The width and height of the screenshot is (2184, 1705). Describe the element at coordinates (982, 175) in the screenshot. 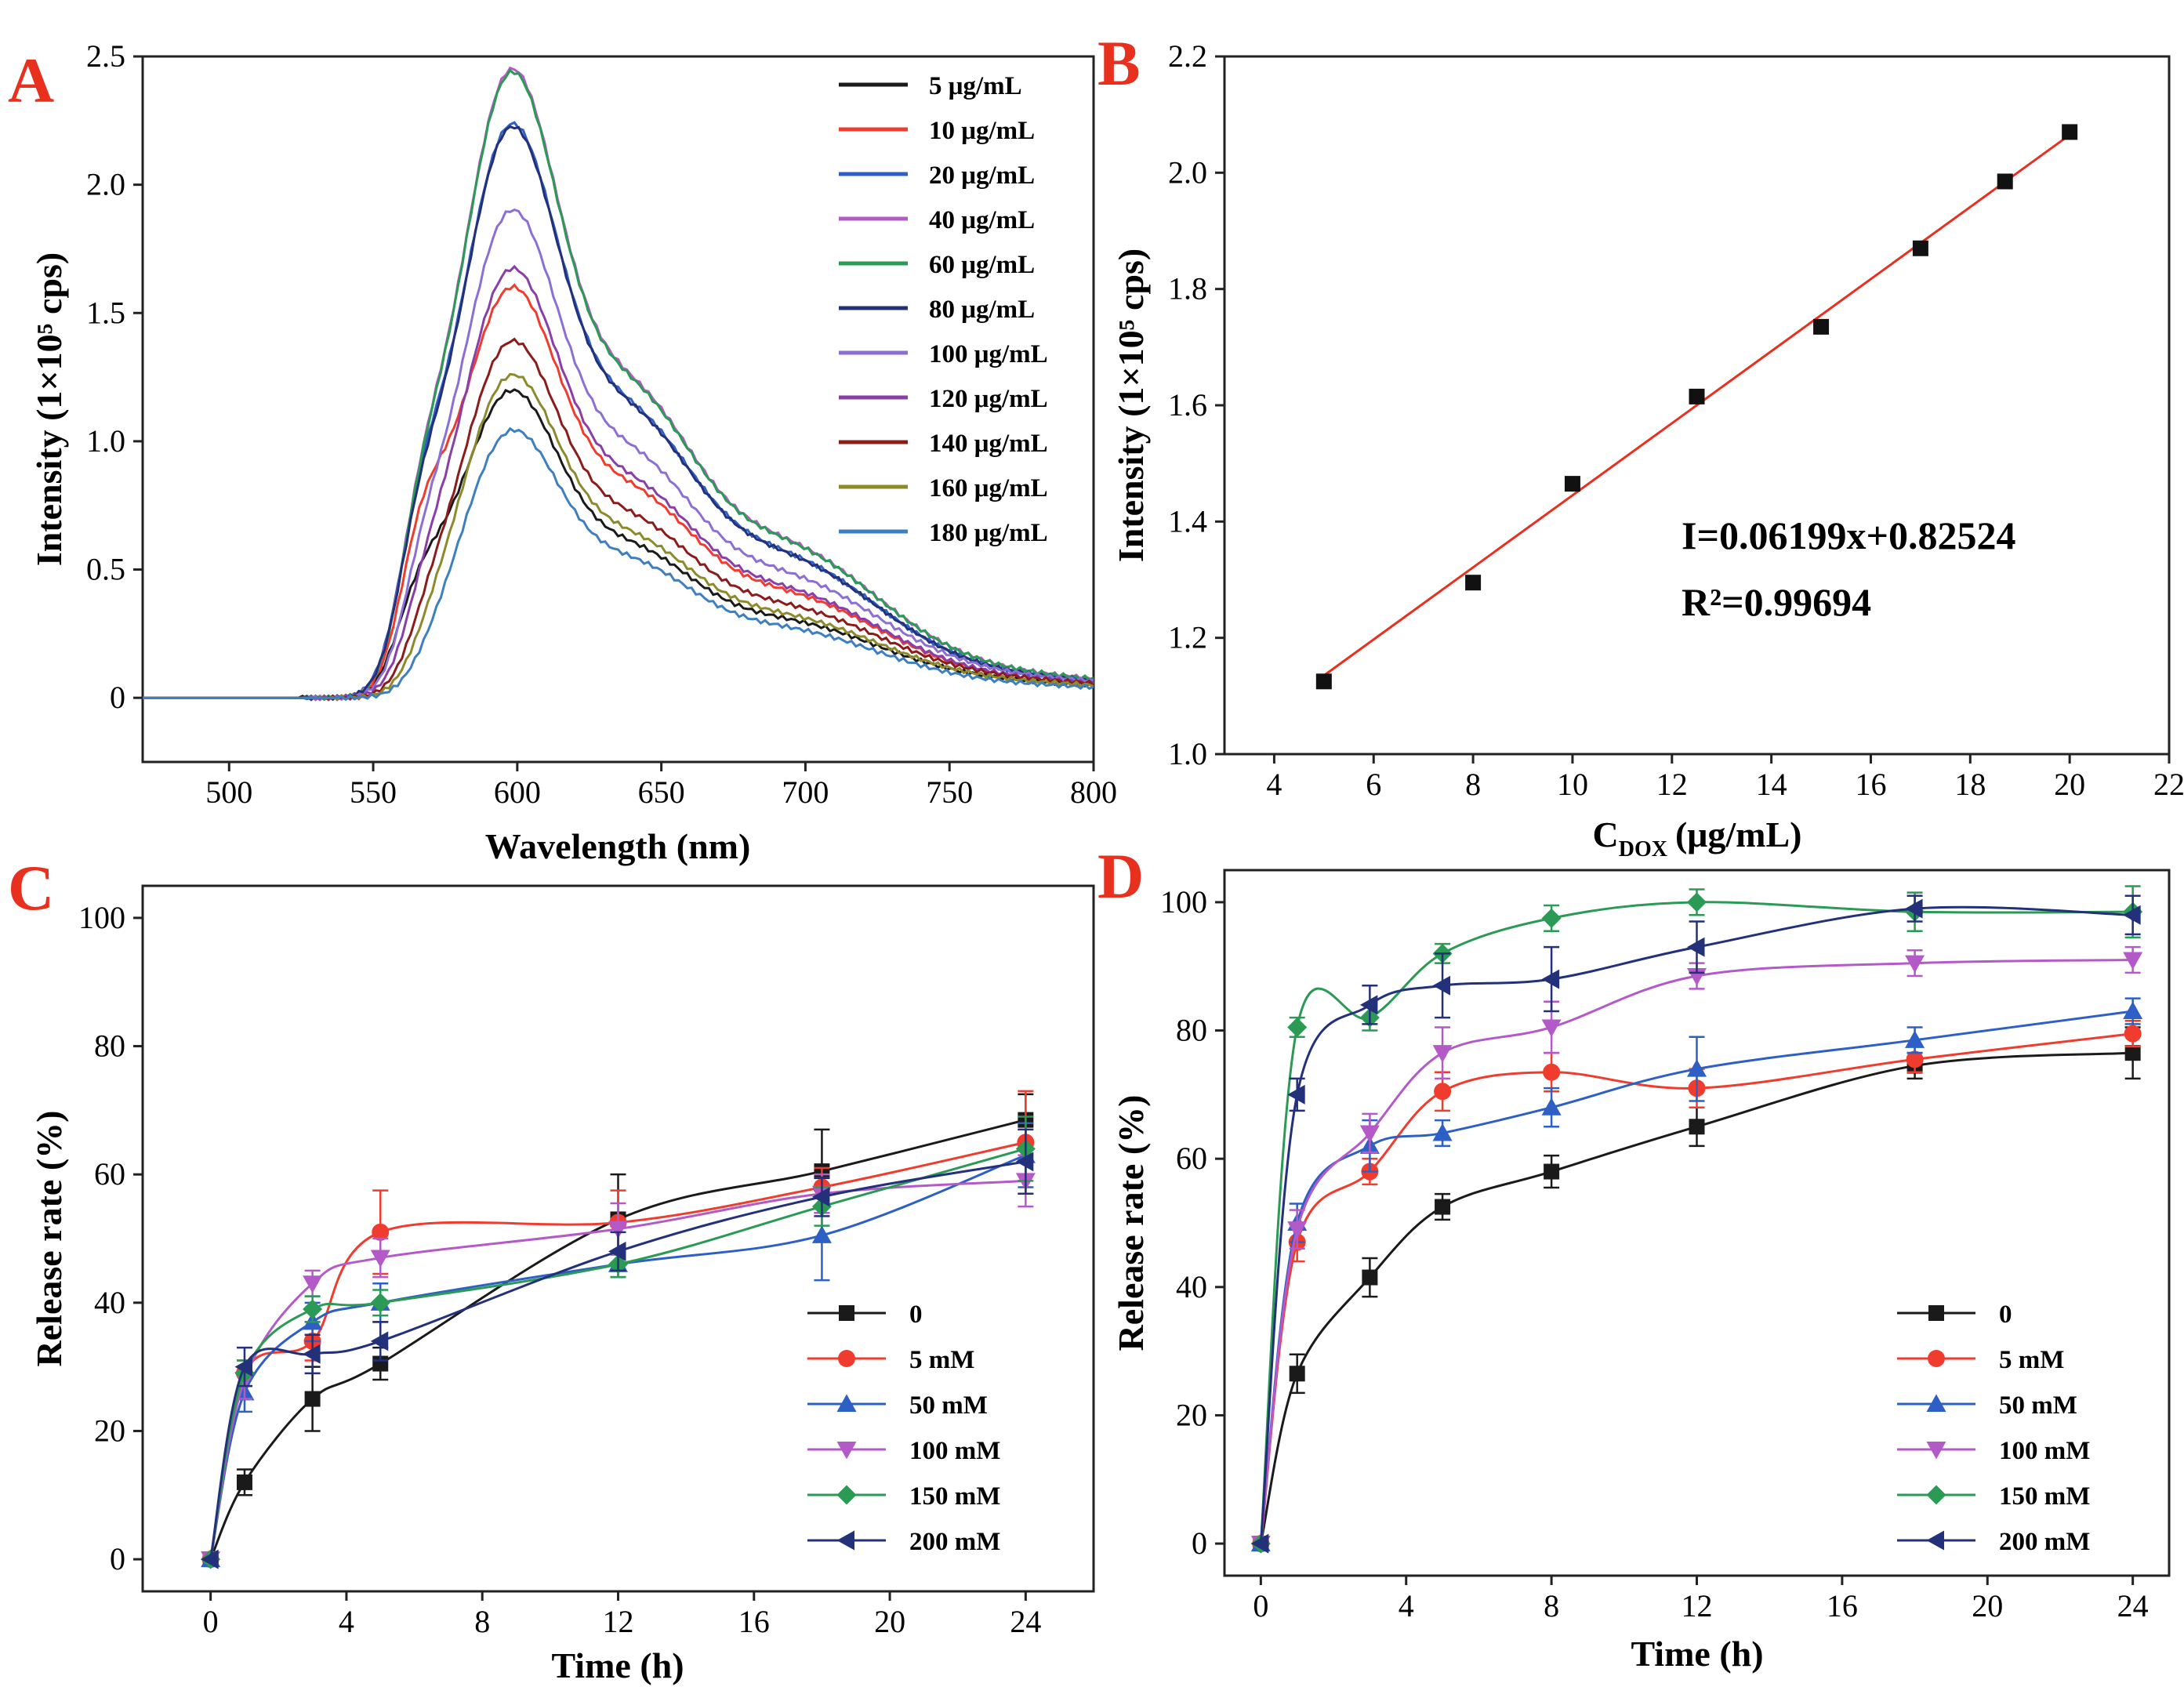

I see `legend-a-label-3: 20 μg/mL` at that location.